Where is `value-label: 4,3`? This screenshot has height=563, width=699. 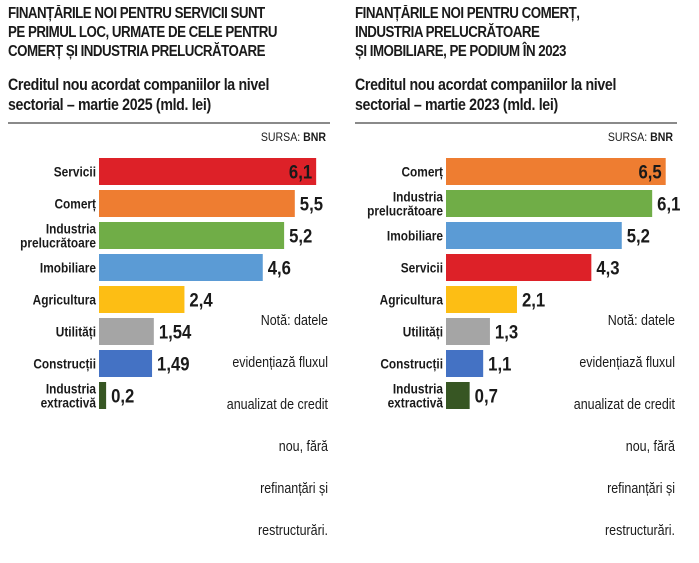 value-label: 4,3 is located at coordinates (607, 268).